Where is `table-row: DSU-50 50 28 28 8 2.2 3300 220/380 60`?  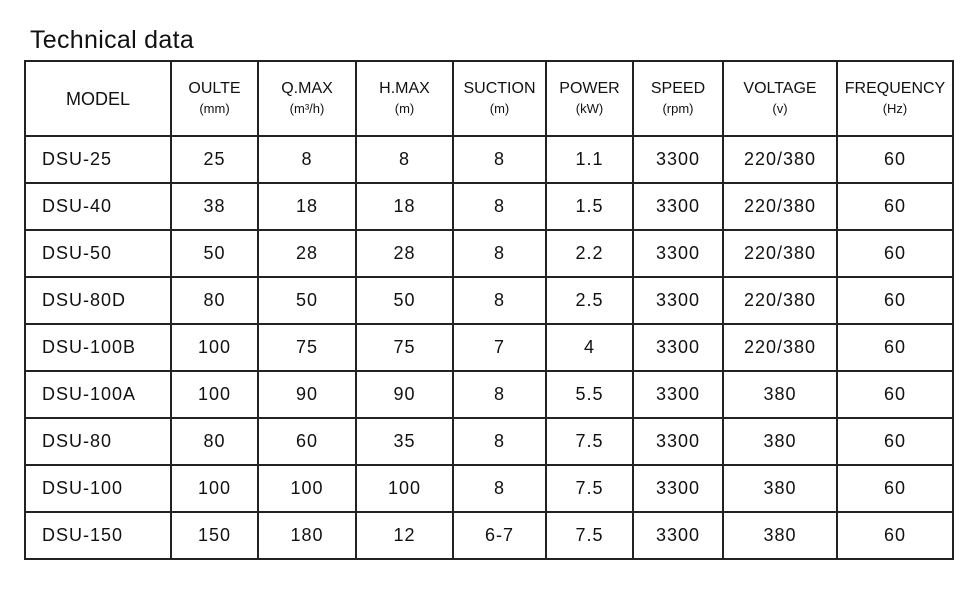 table-row: DSU-50 50 28 28 8 2.2 3300 220/380 60 is located at coordinates (489, 253).